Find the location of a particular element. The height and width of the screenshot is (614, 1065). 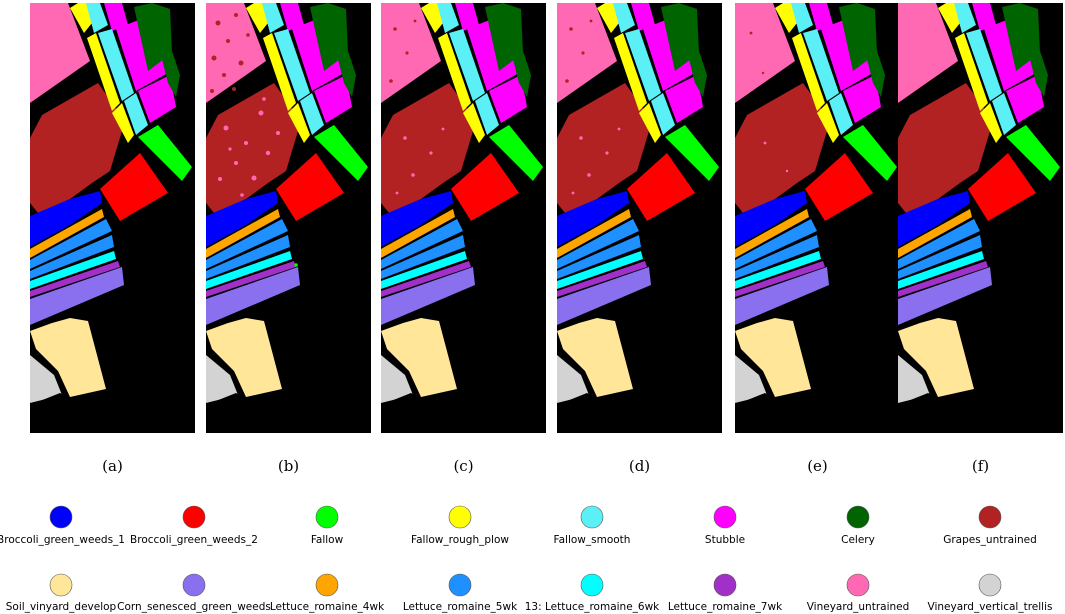

legend-label: Grapes_untrained is located at coordinates (990, 540).